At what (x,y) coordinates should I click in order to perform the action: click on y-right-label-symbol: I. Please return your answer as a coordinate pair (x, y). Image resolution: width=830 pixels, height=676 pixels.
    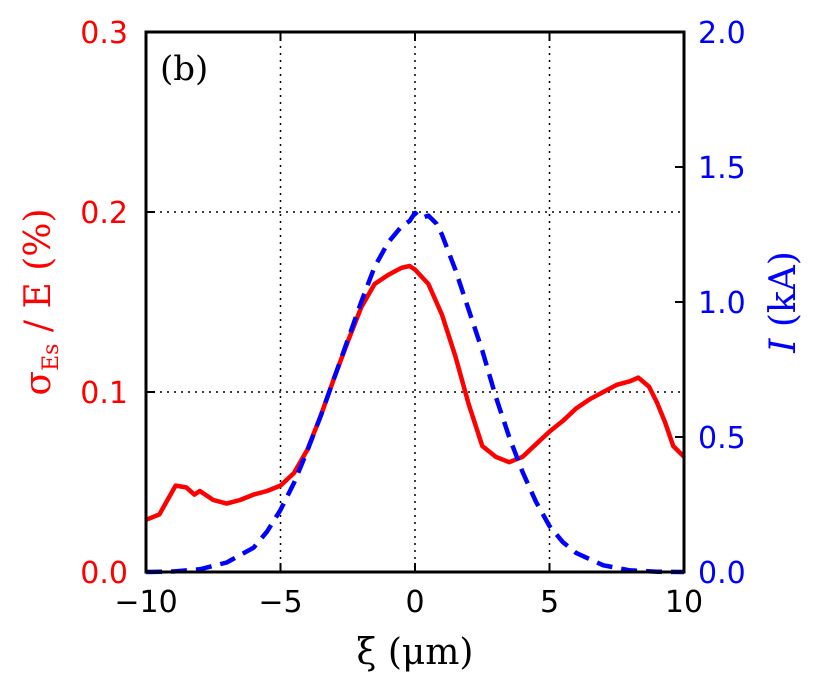
    Looking at the image, I should click on (783, 346).